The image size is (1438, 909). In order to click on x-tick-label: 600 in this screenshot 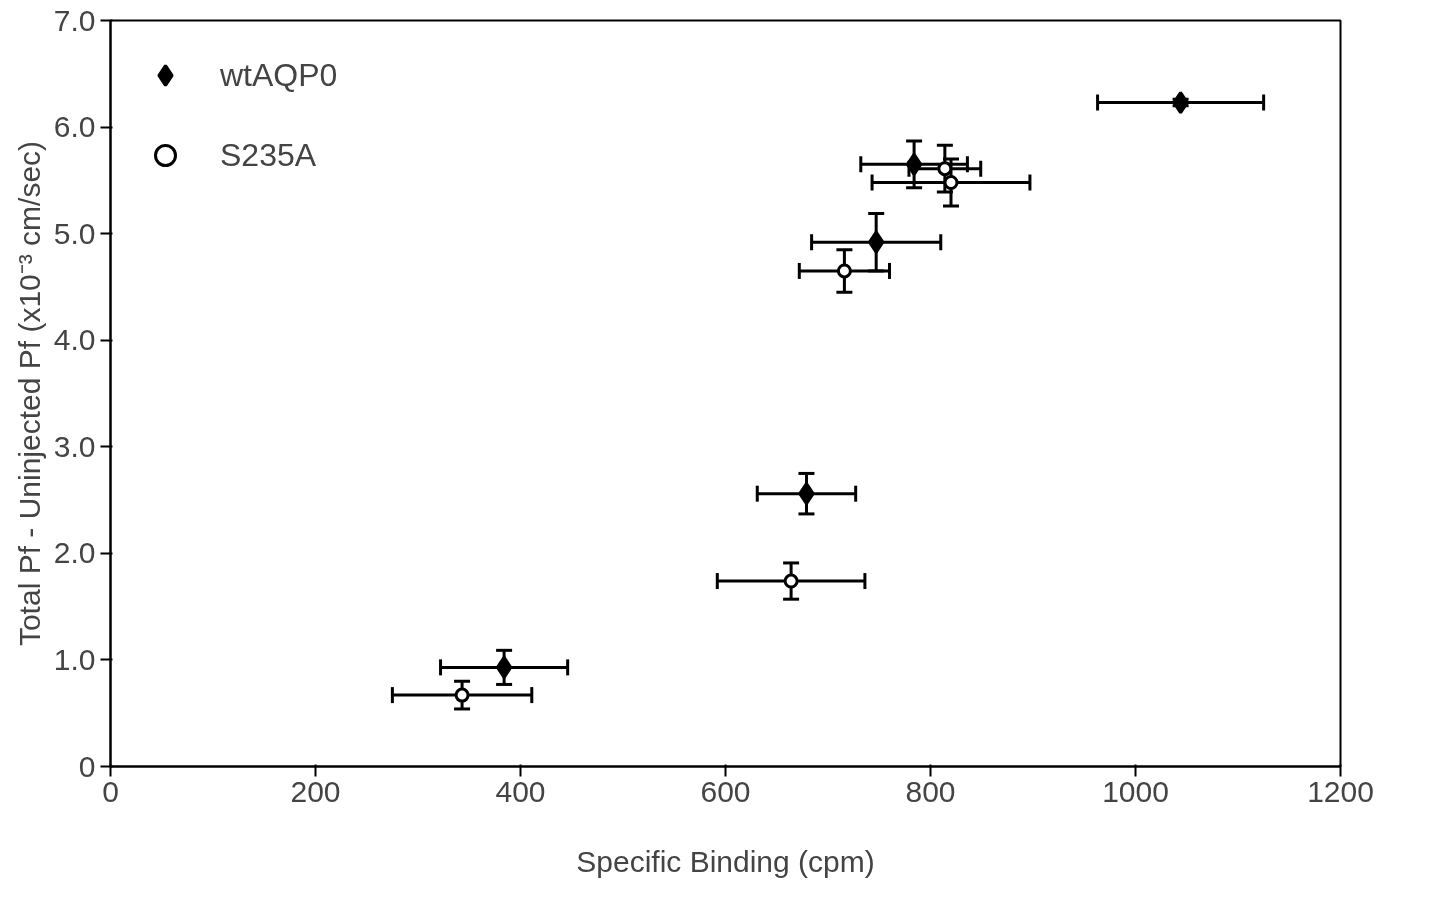, I will do `click(725, 791)`.